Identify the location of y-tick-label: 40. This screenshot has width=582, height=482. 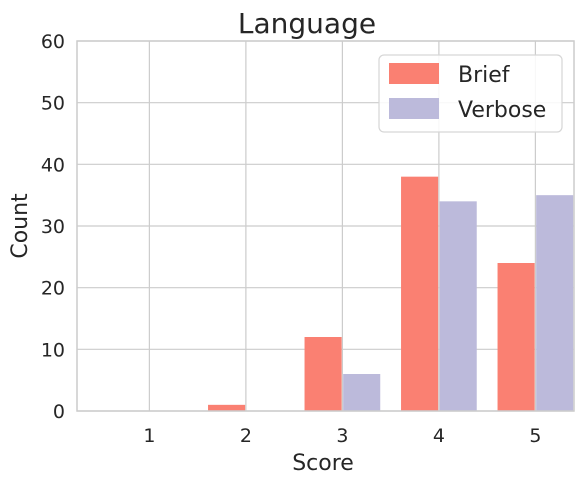
(53, 165).